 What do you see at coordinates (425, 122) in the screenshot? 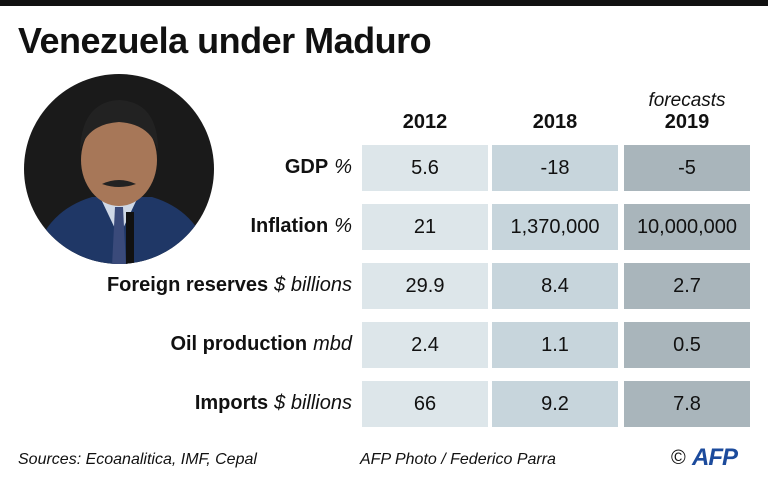
I see `column-header: 2012` at bounding box center [425, 122].